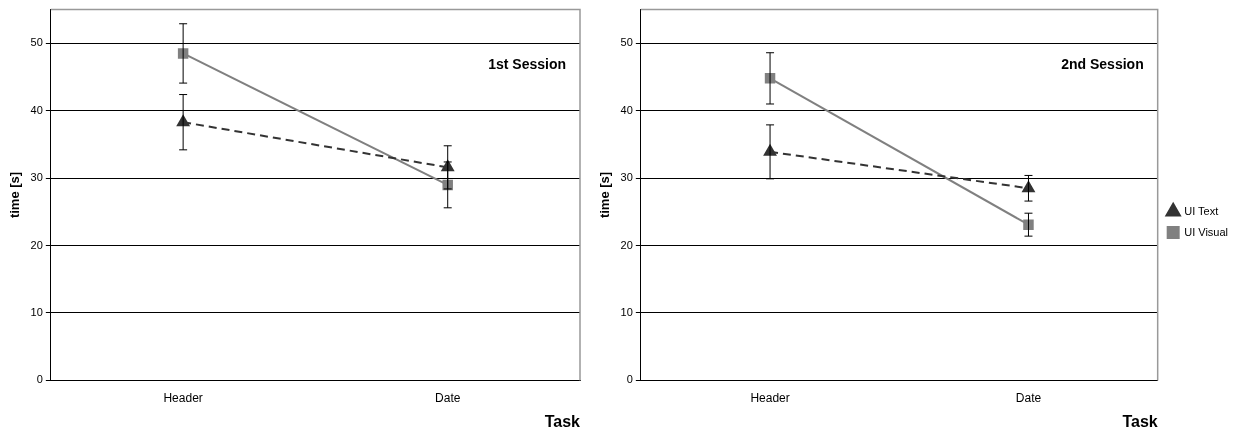  What do you see at coordinates (1206, 231) in the screenshot?
I see `legend-label: UI Visual` at bounding box center [1206, 231].